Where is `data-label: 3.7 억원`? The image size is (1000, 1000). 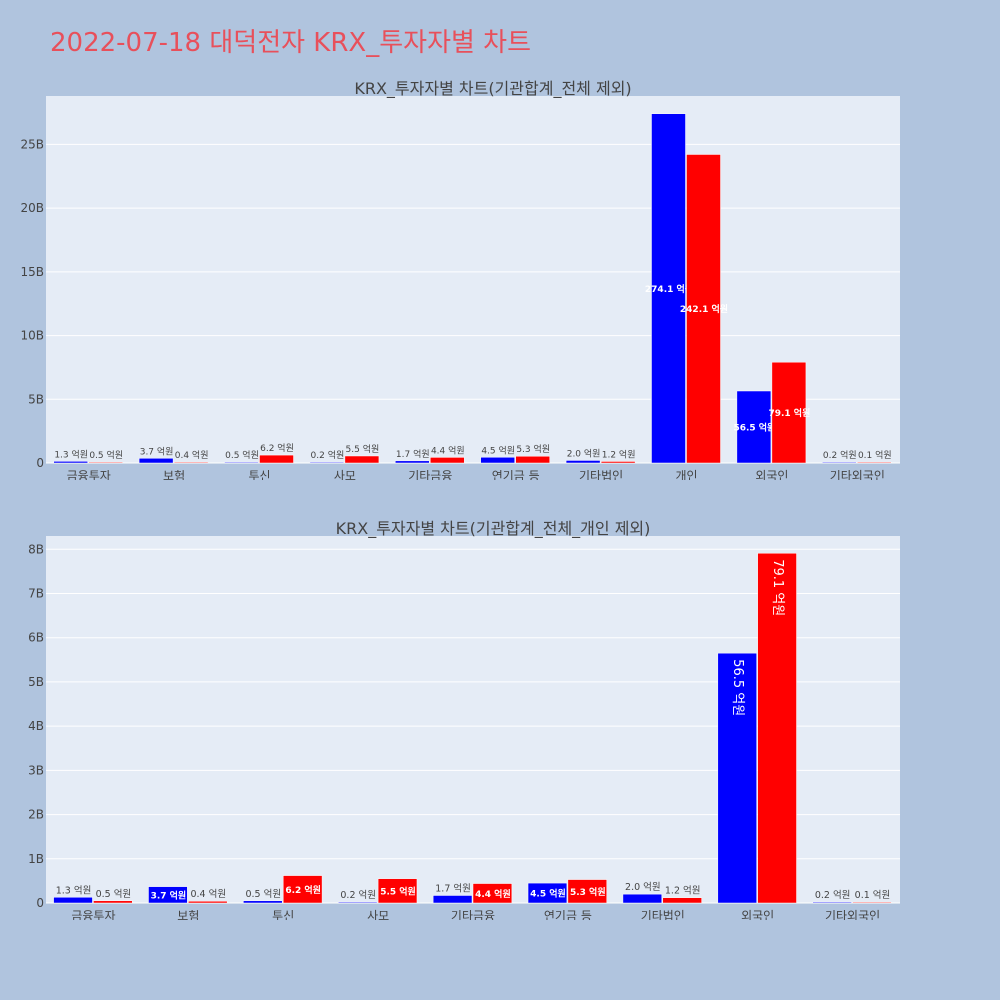
data-label: 3.7 억원 is located at coordinates (169, 895).